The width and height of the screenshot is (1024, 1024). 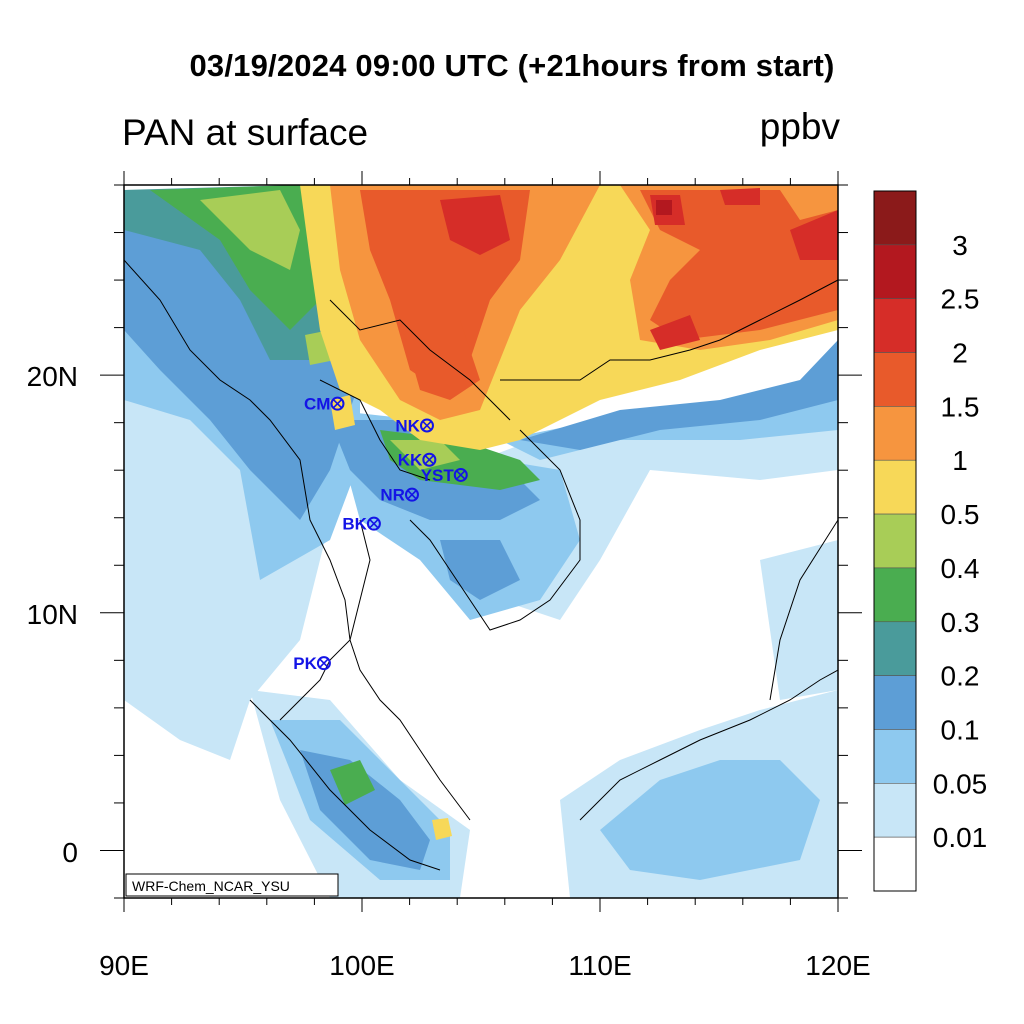 I want to click on field-0.05-borneo, so click(x=710, y=820).